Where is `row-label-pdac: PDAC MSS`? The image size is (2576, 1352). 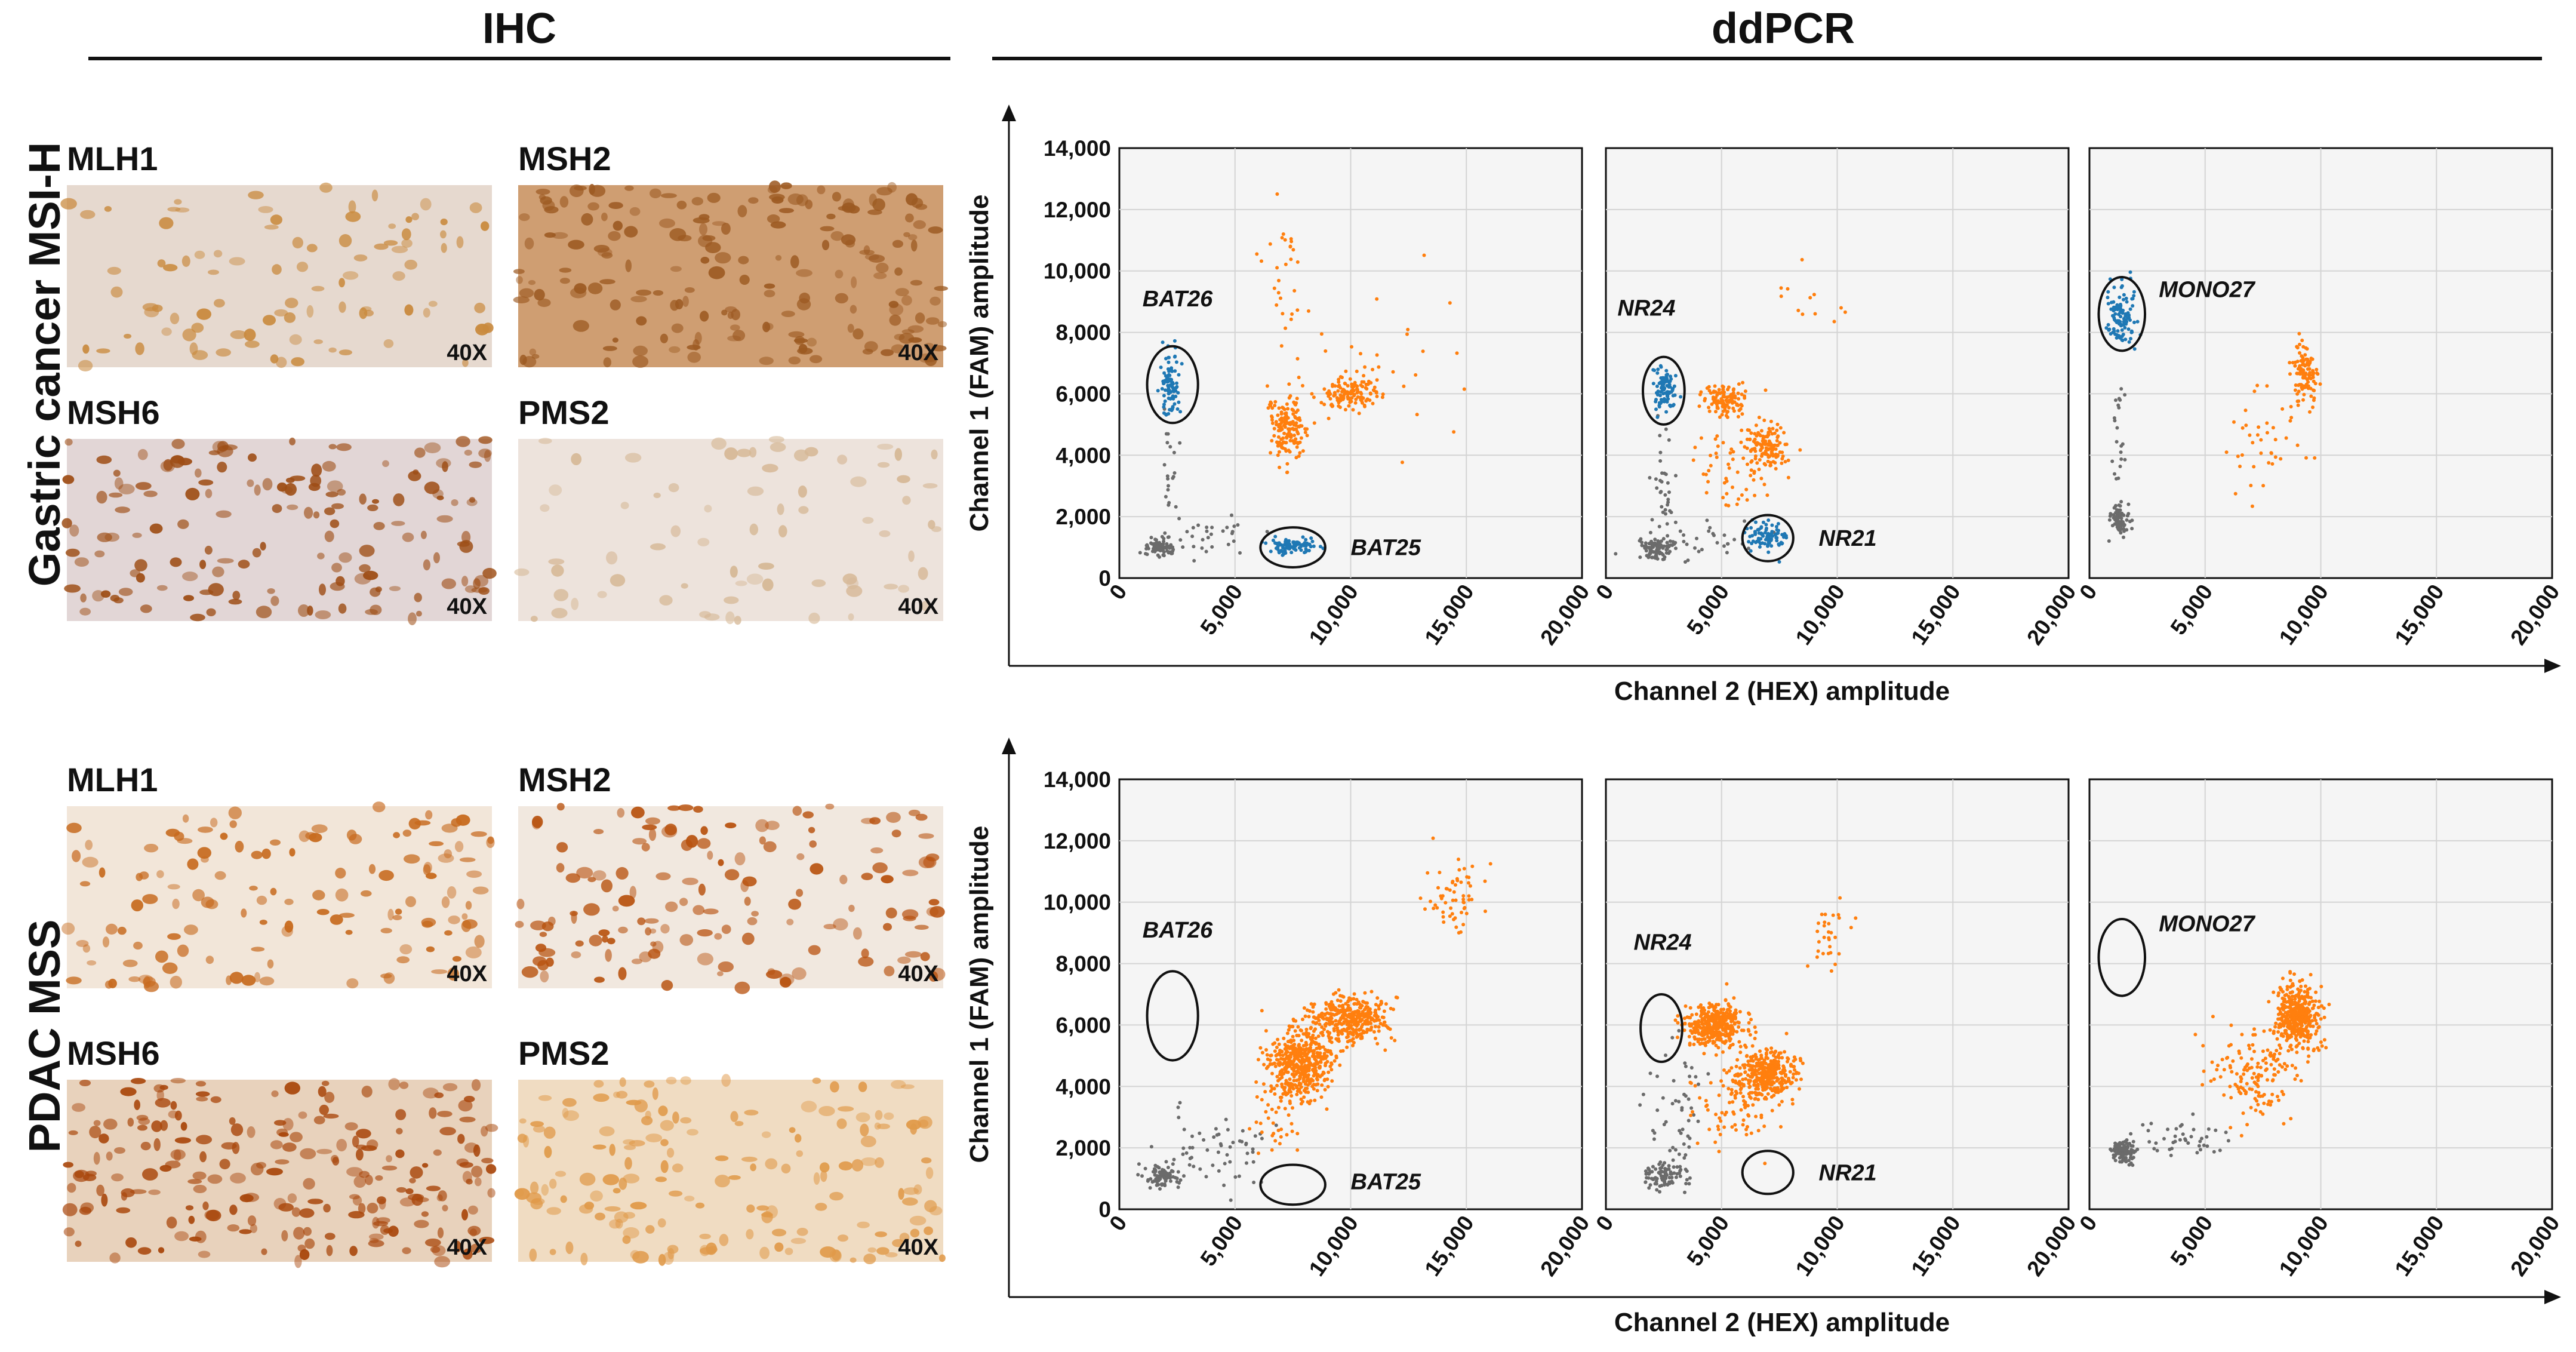 row-label-pdac: PDAC MSS is located at coordinates (44, 1036).